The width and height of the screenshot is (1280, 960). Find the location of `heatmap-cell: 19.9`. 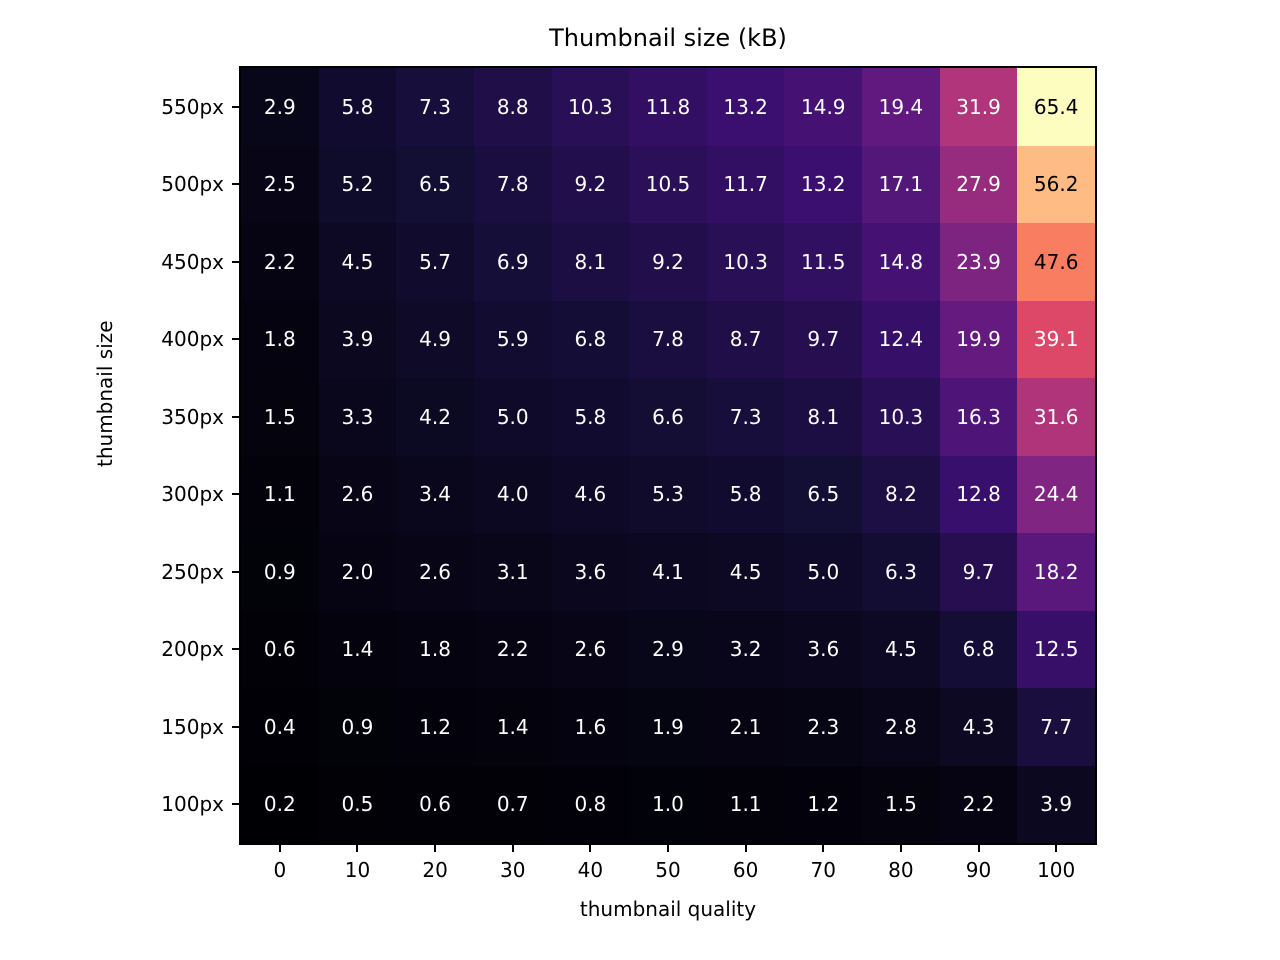

heatmap-cell: 19.9 is located at coordinates (978, 339).